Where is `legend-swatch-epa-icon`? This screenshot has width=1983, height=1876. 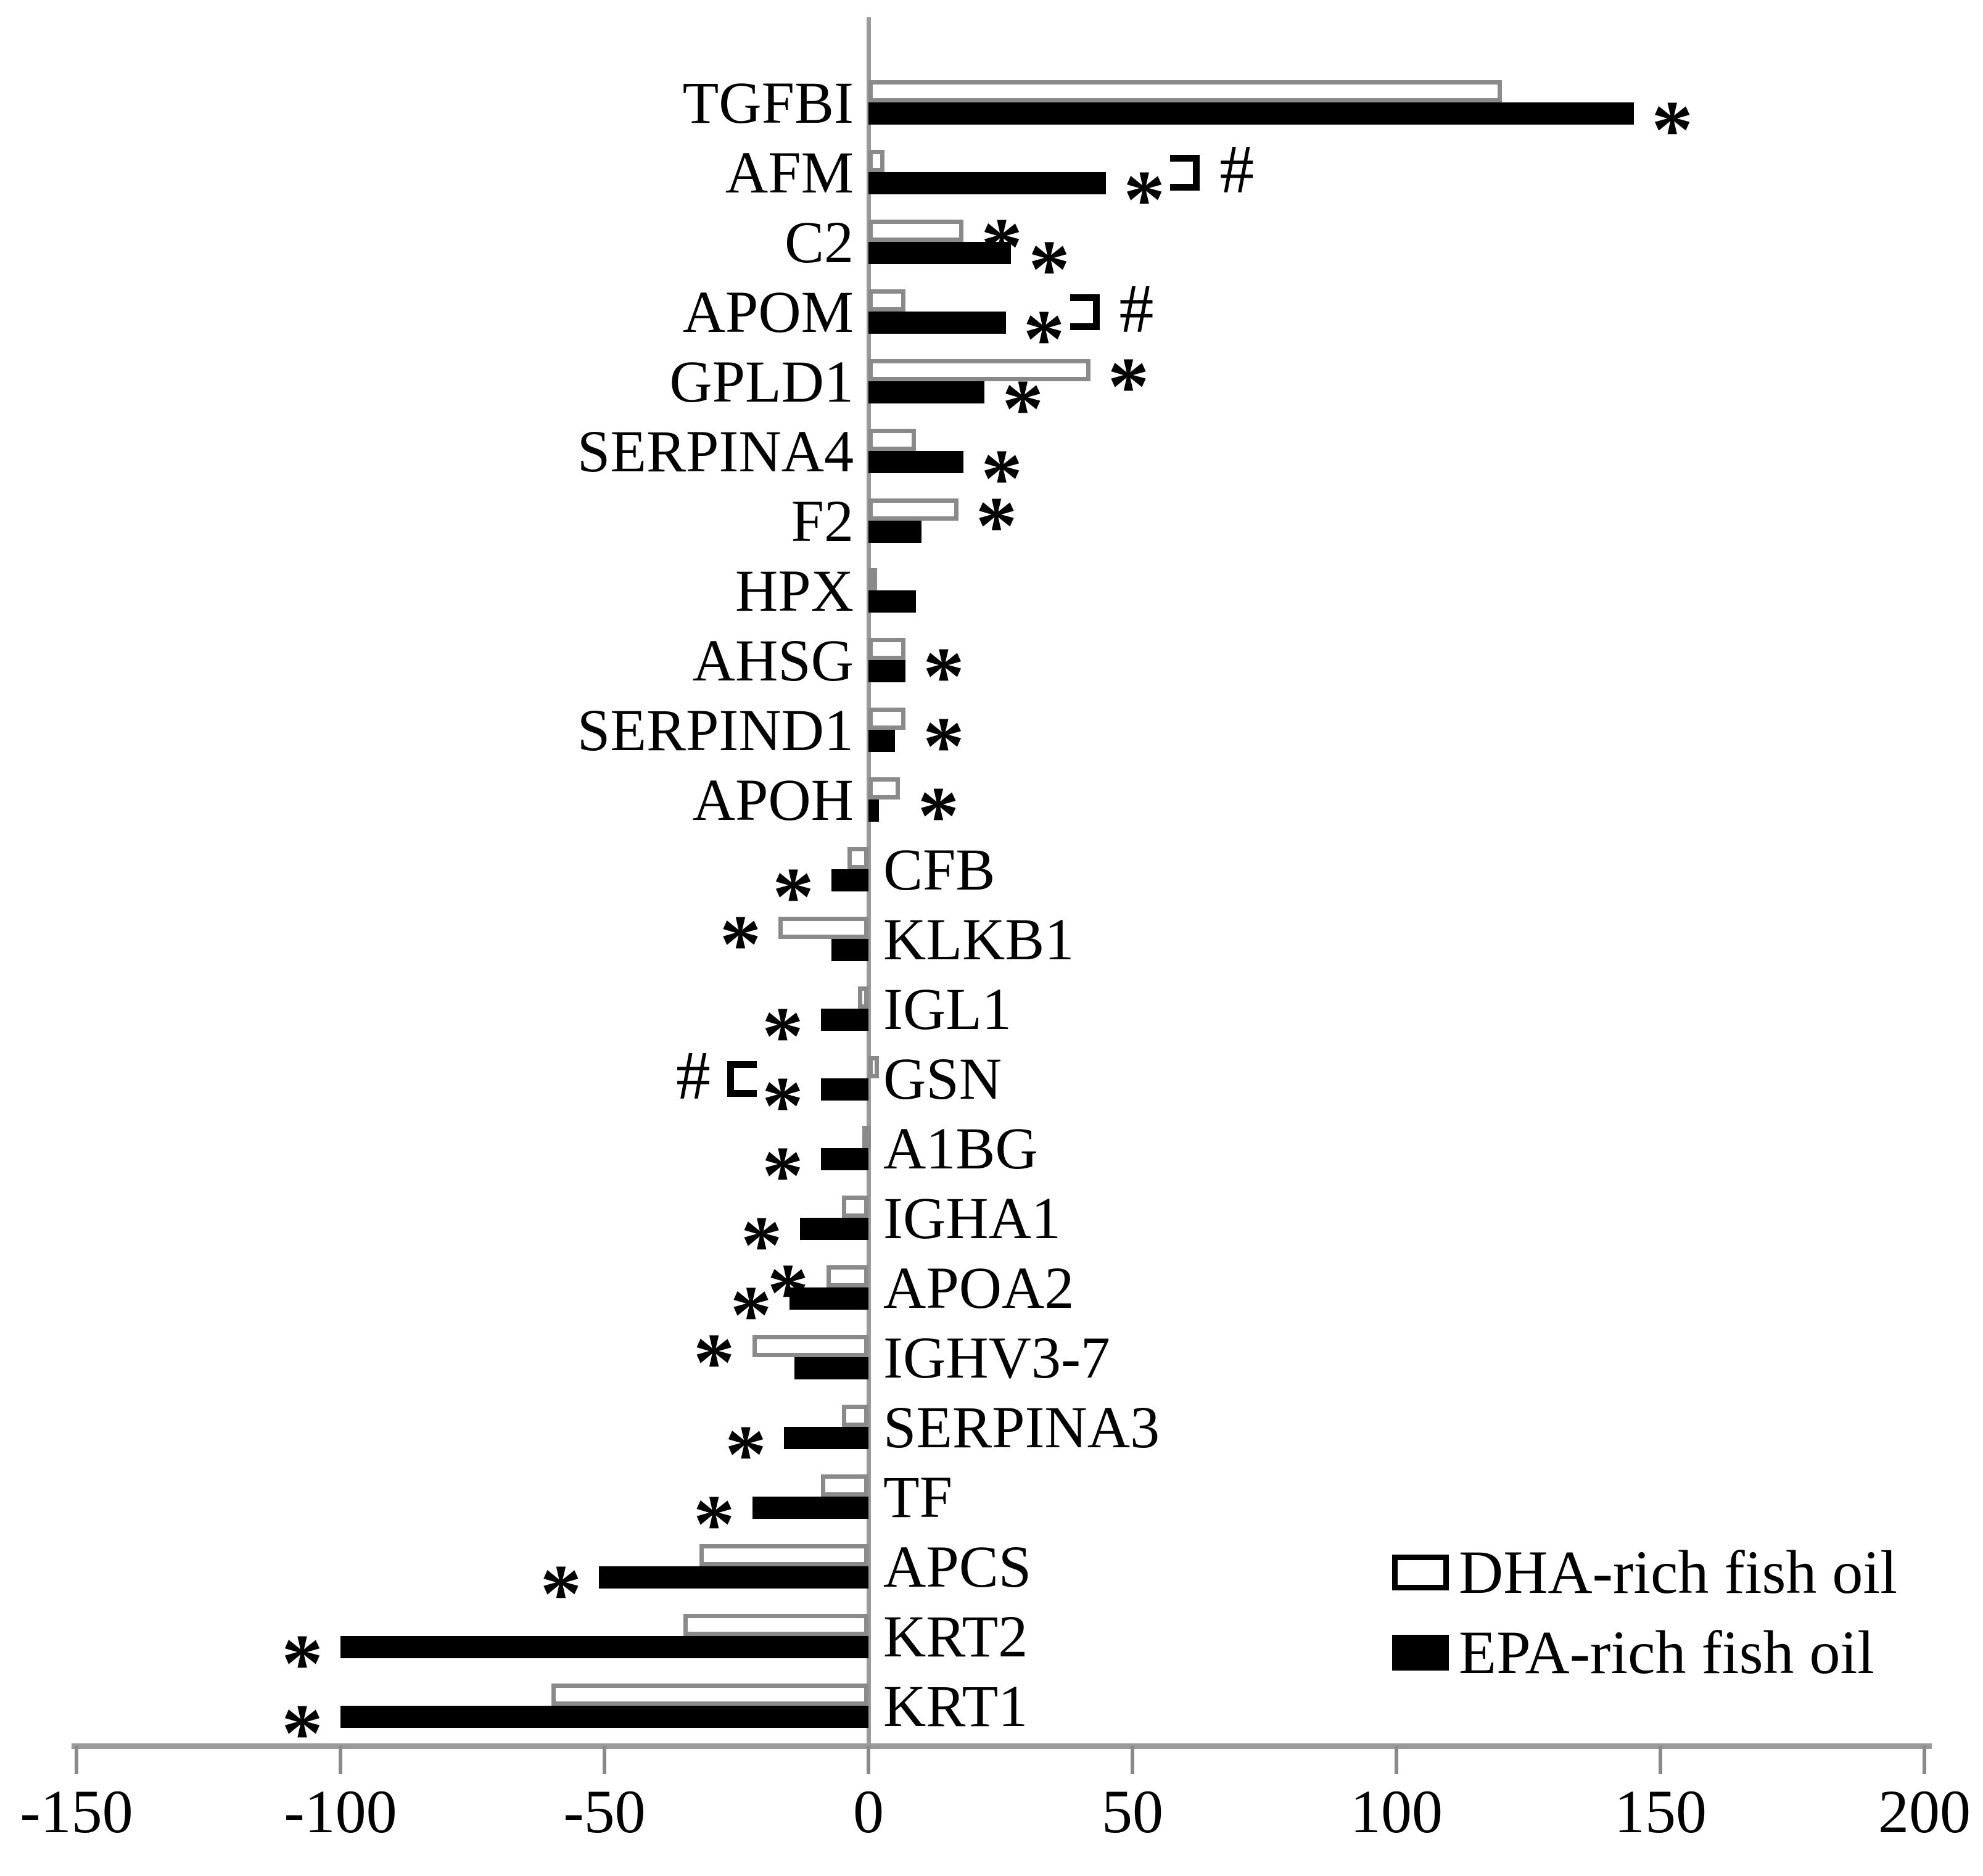
legend-swatch-epa-icon is located at coordinates (1420, 1653).